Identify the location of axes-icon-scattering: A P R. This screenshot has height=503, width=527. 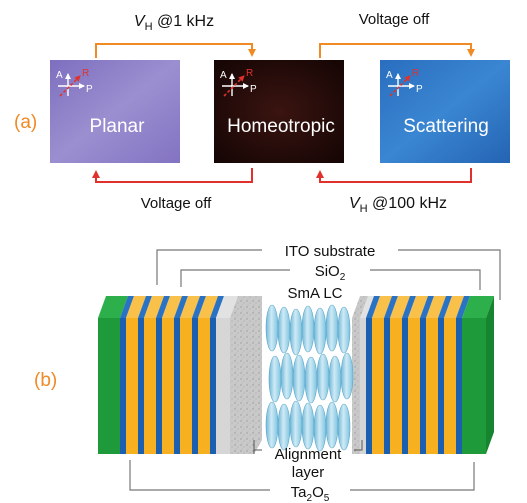
(404, 82).